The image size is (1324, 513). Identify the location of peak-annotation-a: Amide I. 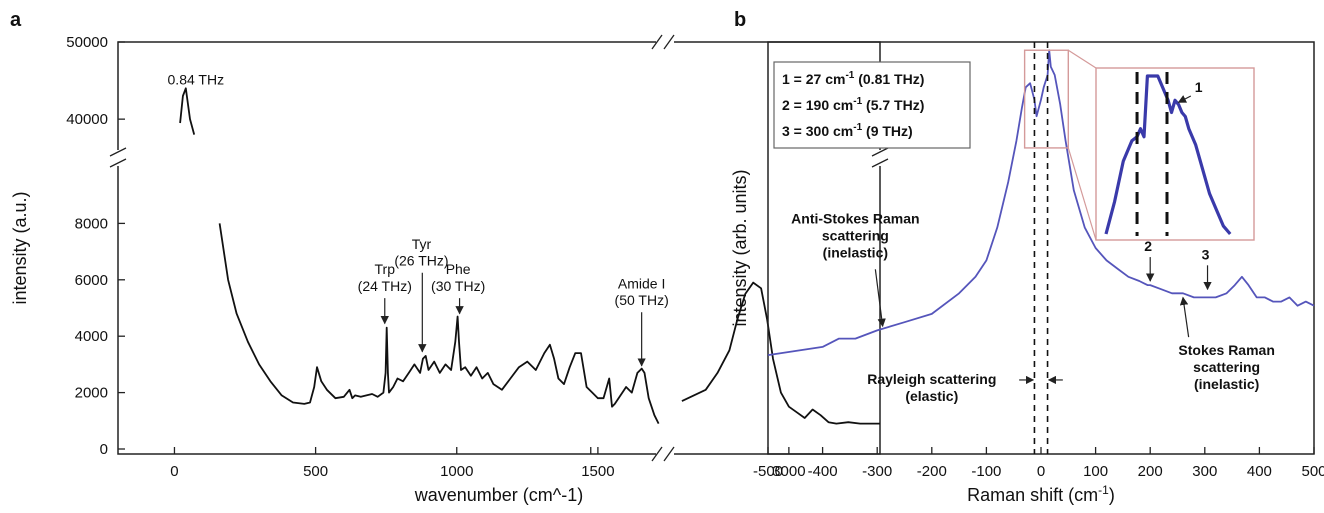
(641, 283).